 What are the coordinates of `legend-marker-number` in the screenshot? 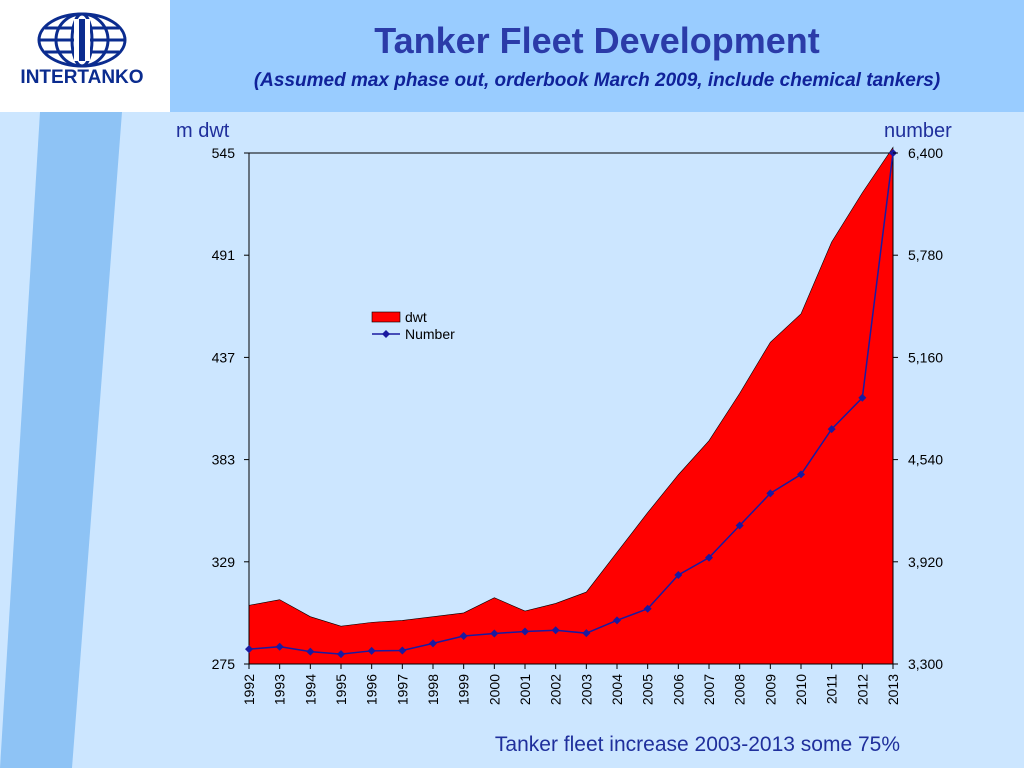 It's located at (386, 334).